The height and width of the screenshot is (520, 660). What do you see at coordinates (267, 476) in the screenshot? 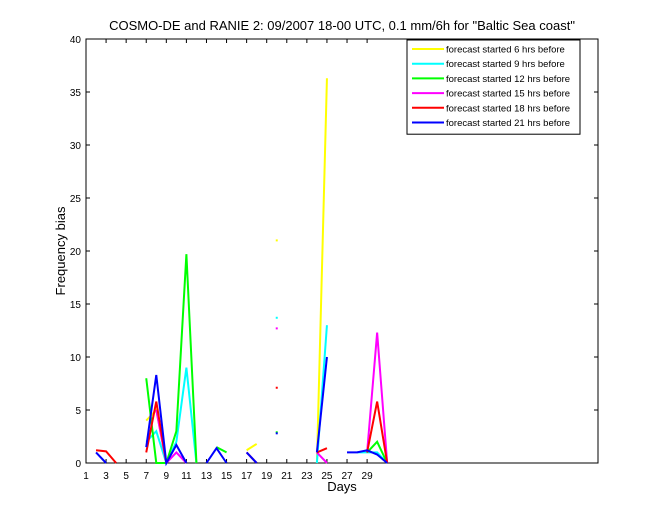
I see `x-tick-label: 19` at bounding box center [267, 476].